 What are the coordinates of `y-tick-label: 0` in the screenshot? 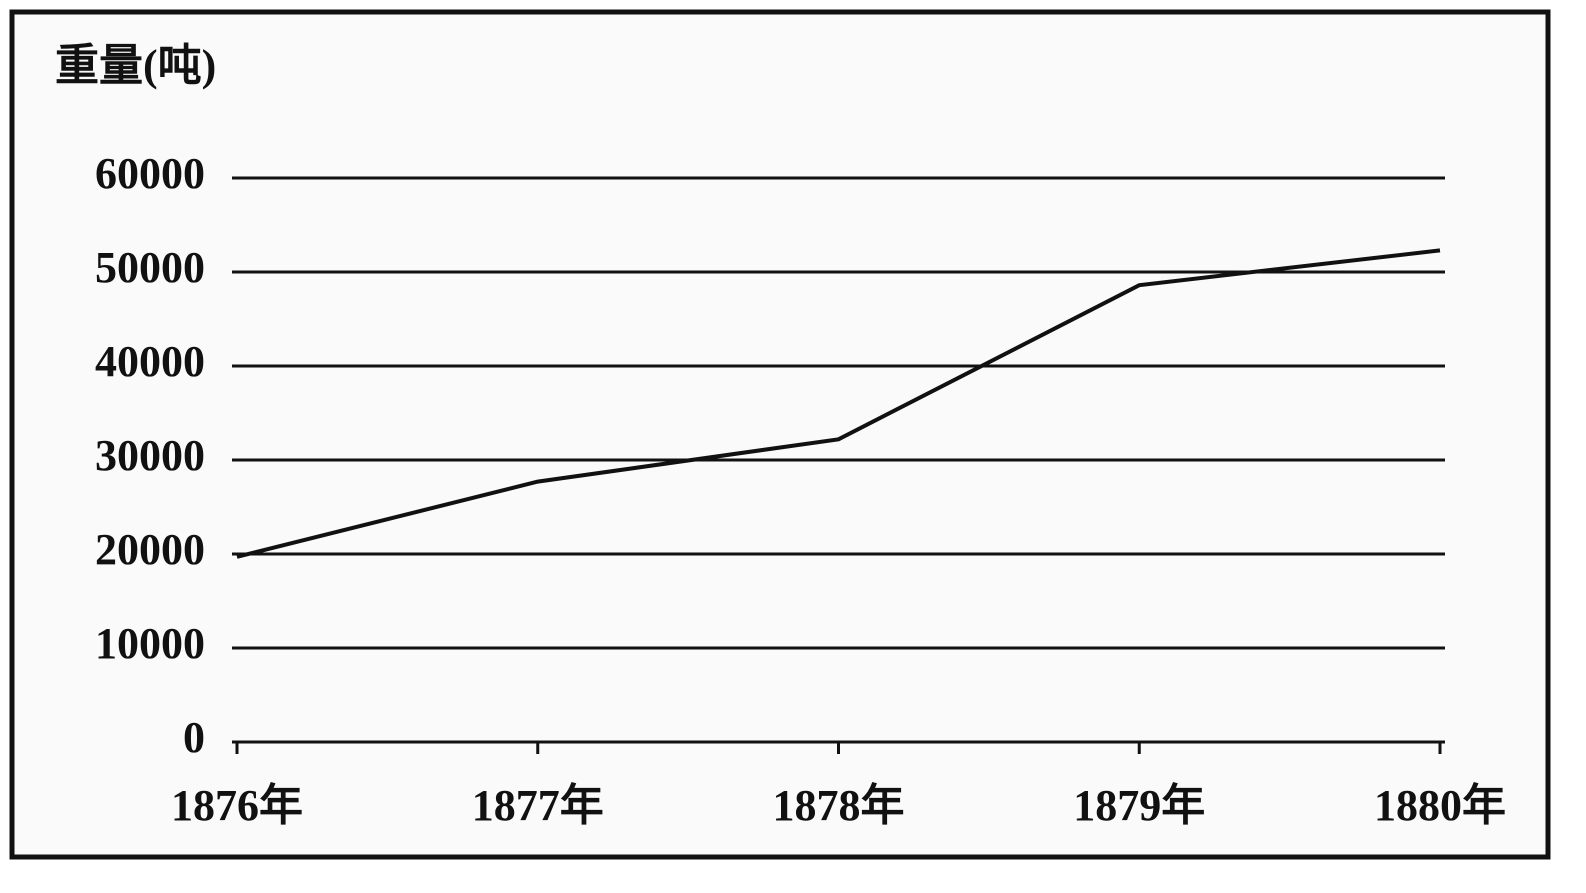 It's located at (194, 737).